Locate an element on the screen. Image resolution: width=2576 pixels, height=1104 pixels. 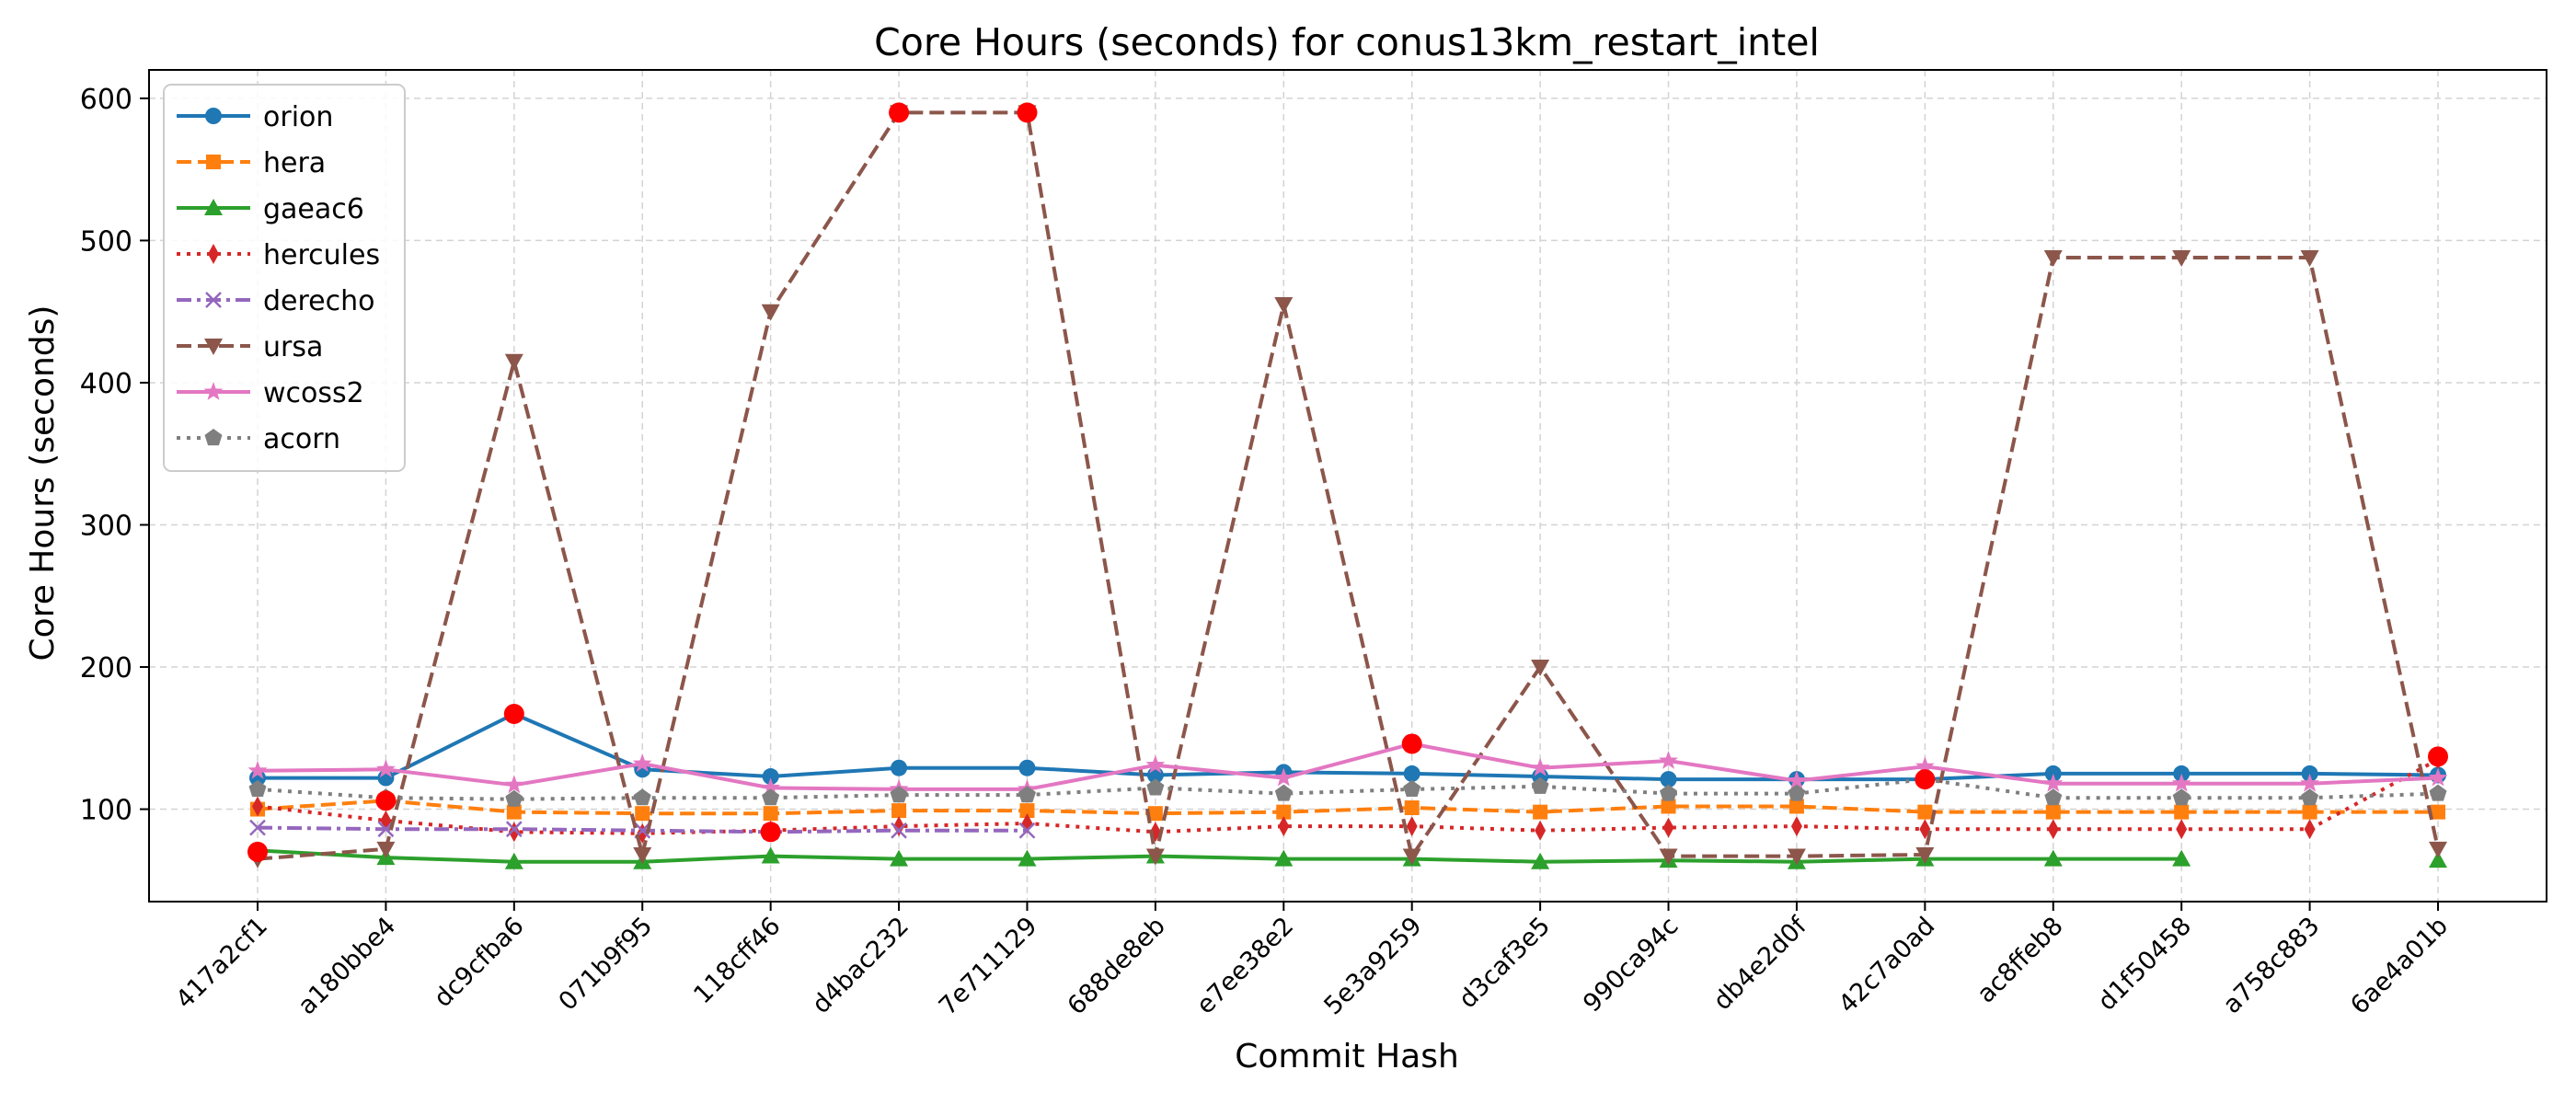
y-tick-label: 500 is located at coordinates (106, 241).